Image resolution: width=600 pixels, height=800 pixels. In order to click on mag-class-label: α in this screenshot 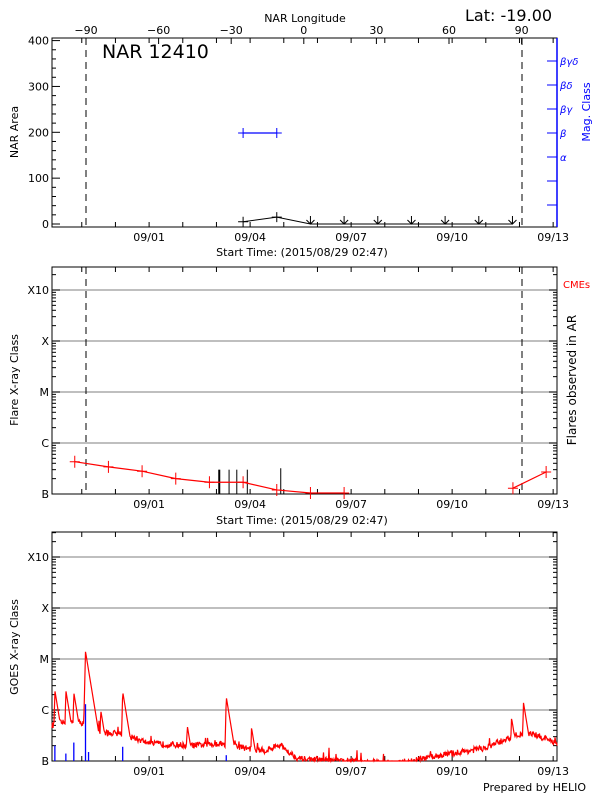, I will do `click(563, 158)`.